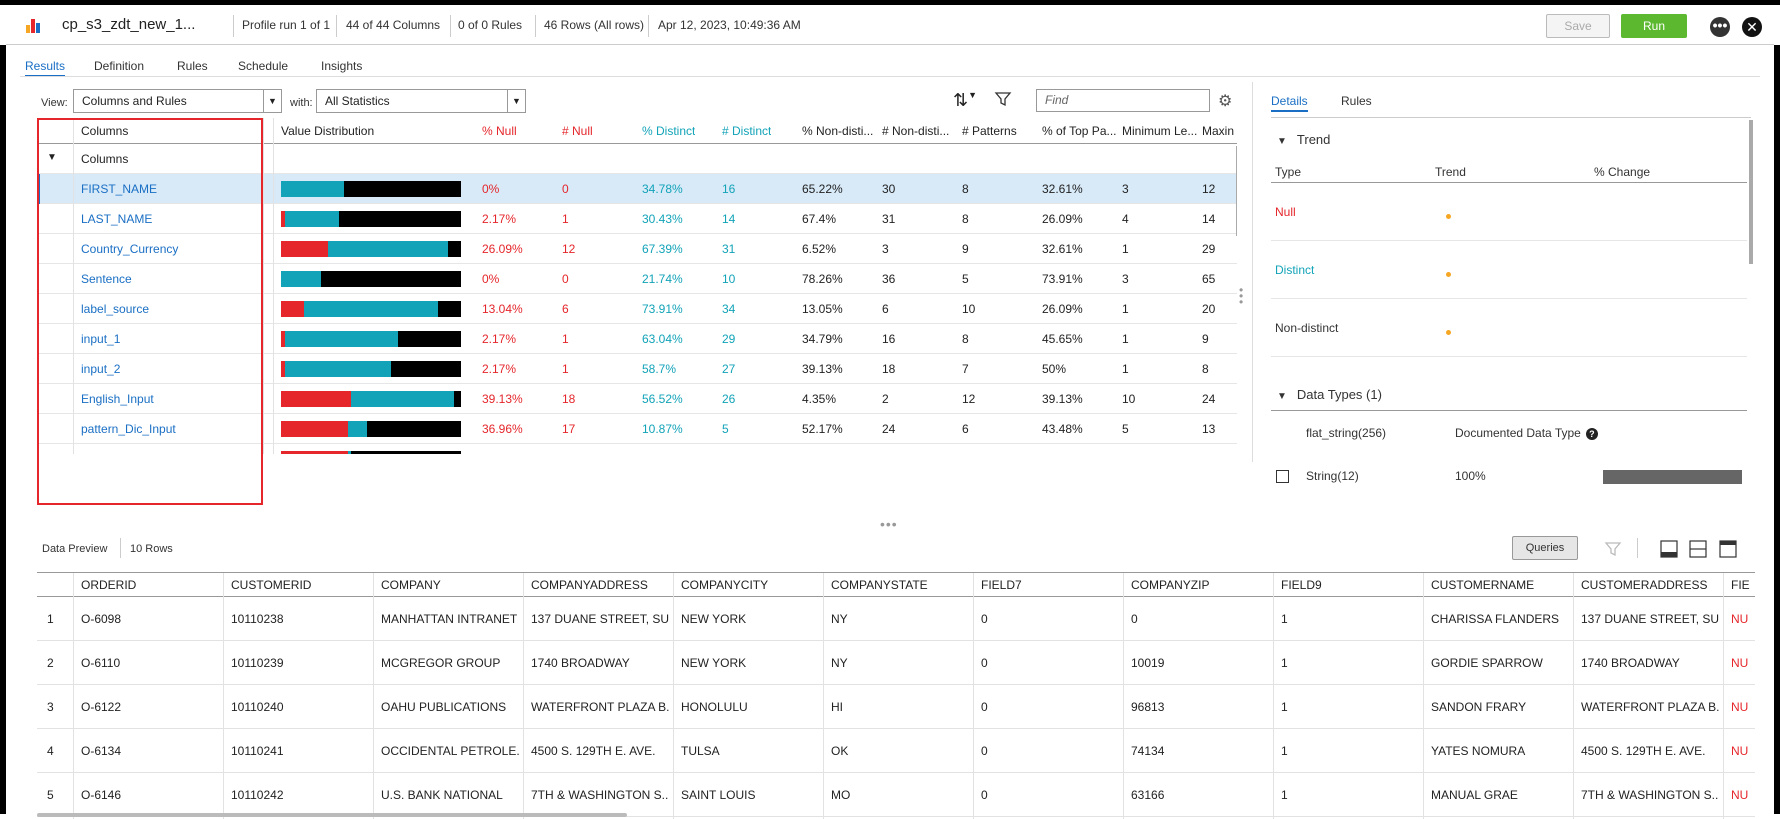 The height and width of the screenshot is (819, 1780). Describe the element at coordinates (725, 453) in the screenshot. I see `cell-ndist: 1` at that location.